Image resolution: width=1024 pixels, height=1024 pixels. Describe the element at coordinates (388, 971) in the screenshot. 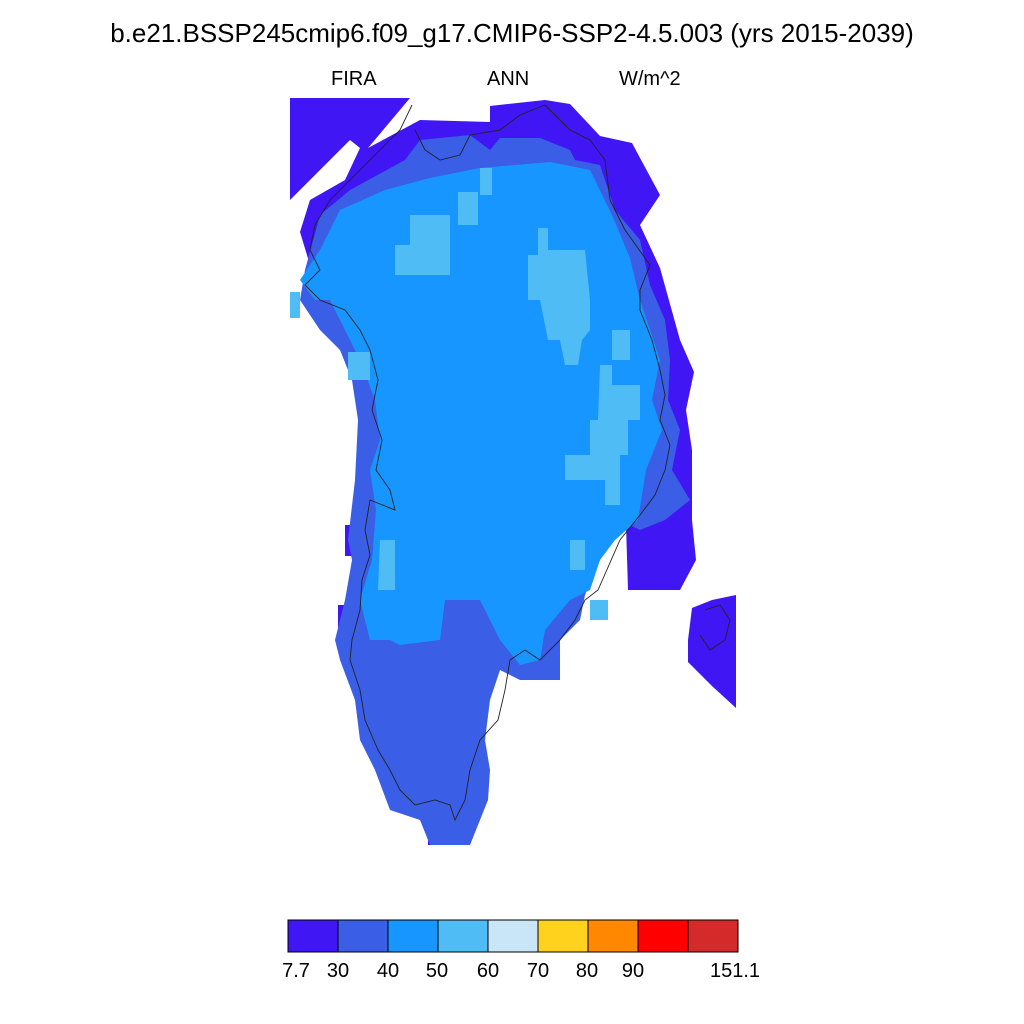

I see `colorbar-label: 40` at that location.